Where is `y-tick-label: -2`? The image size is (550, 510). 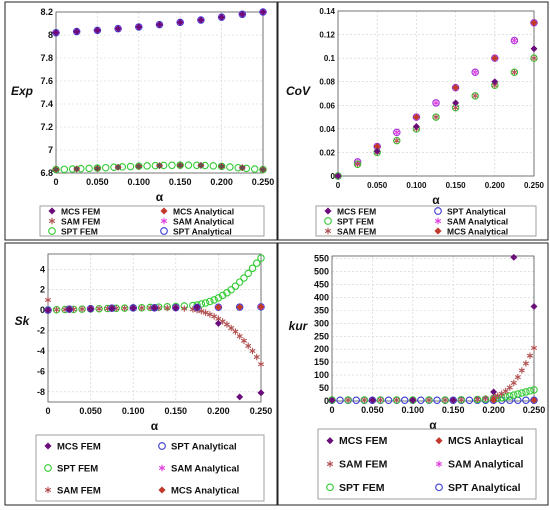
y-tick-label: -2 is located at coordinates (41, 331).